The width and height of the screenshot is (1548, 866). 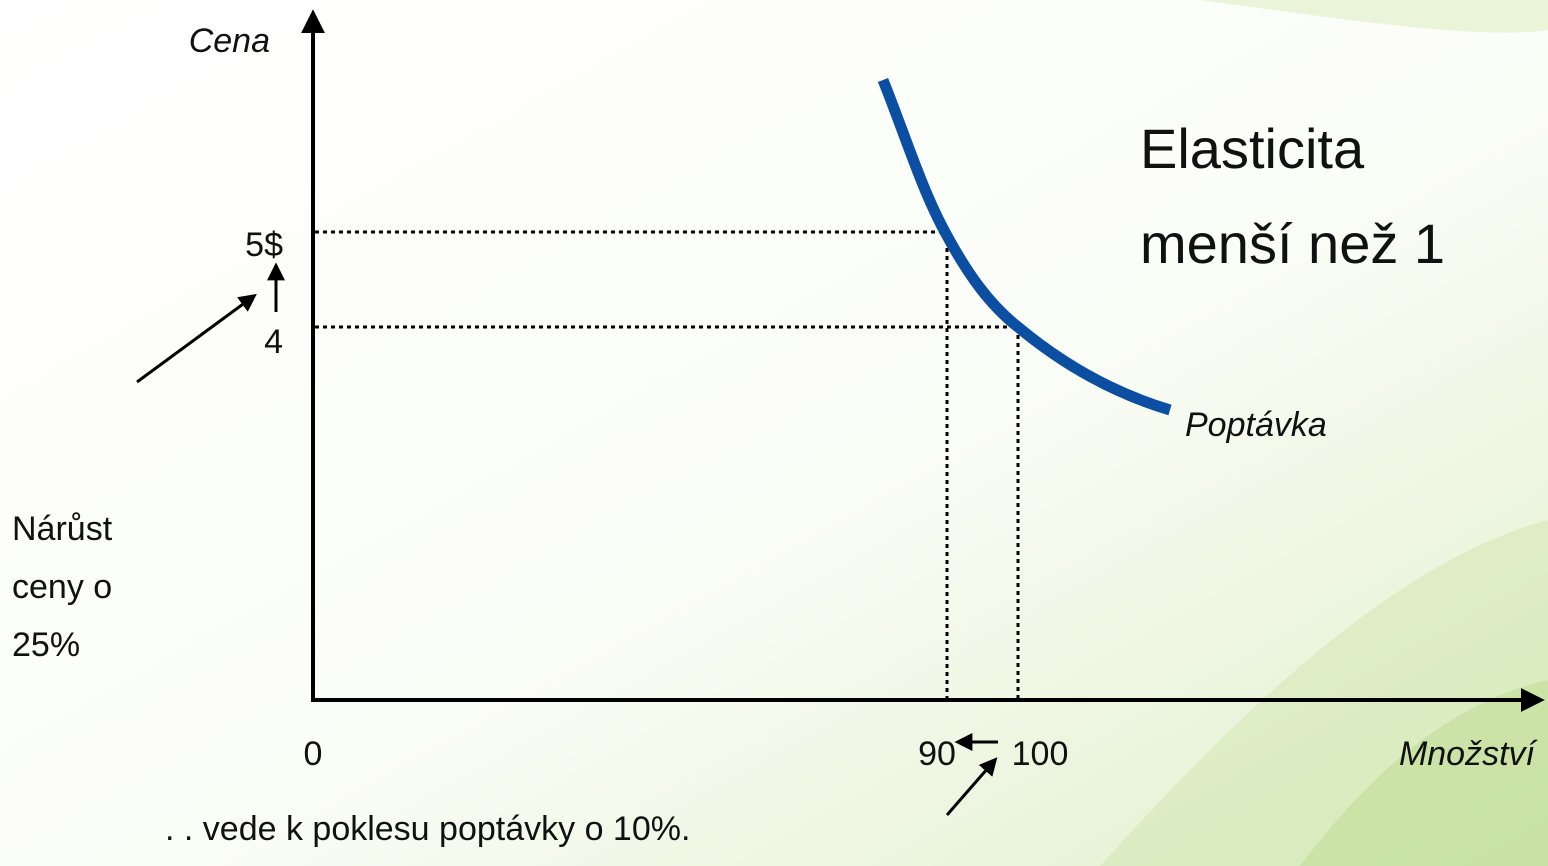 I want to click on demand-curve, so click(x=1024, y=246).